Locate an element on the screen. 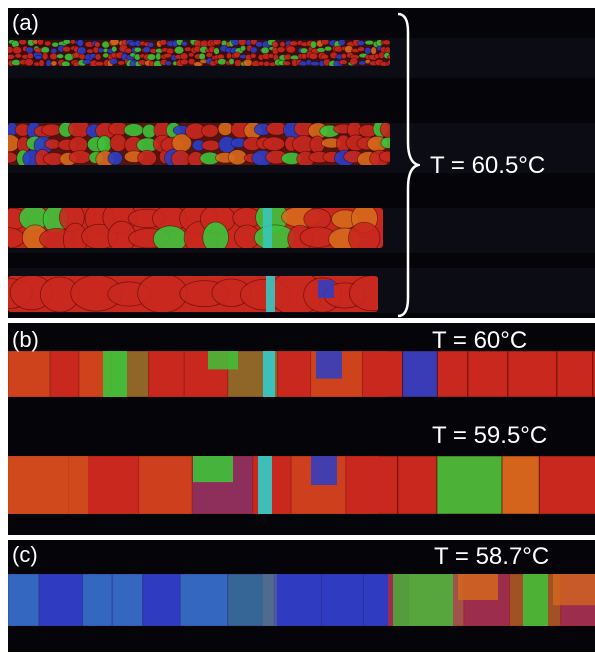 This screenshot has width=595, height=653. temperature-label: T = 60.5°C is located at coordinates (488, 165).